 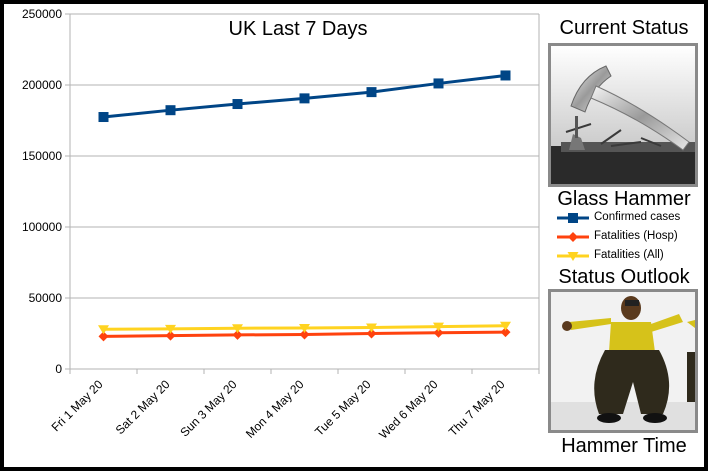 I want to click on glass-hammer-image, so click(x=623, y=115).